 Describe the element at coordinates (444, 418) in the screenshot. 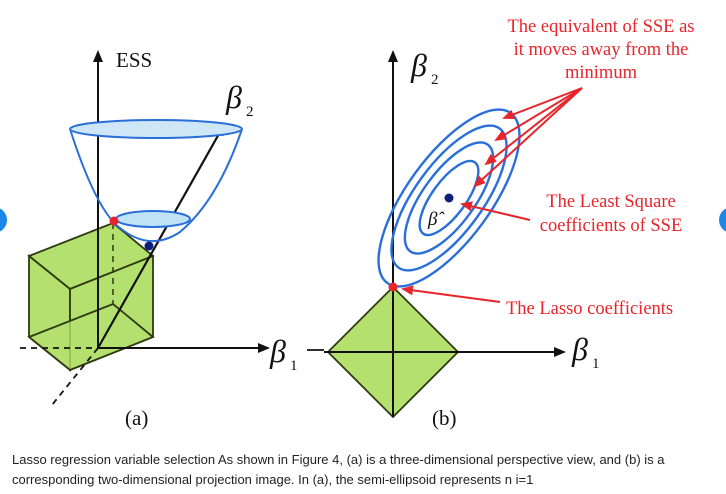

I see `panel-b-label: (b)` at that location.